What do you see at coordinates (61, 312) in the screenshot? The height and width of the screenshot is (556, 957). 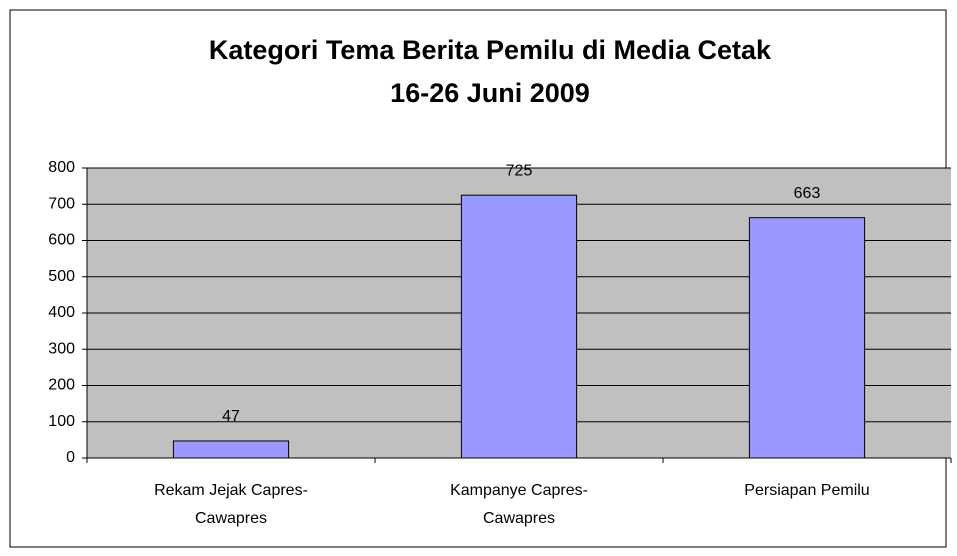 I see `y-tick-label: 400` at bounding box center [61, 312].